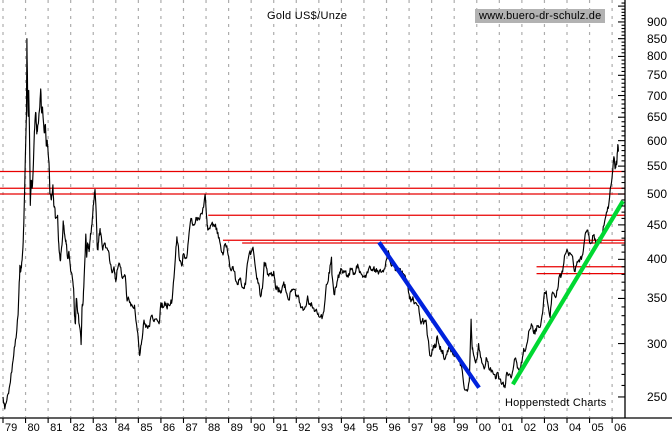 The image size is (672, 439). Describe the element at coordinates (656, 56) in the screenshot. I see `y-axis-label: 800` at that location.